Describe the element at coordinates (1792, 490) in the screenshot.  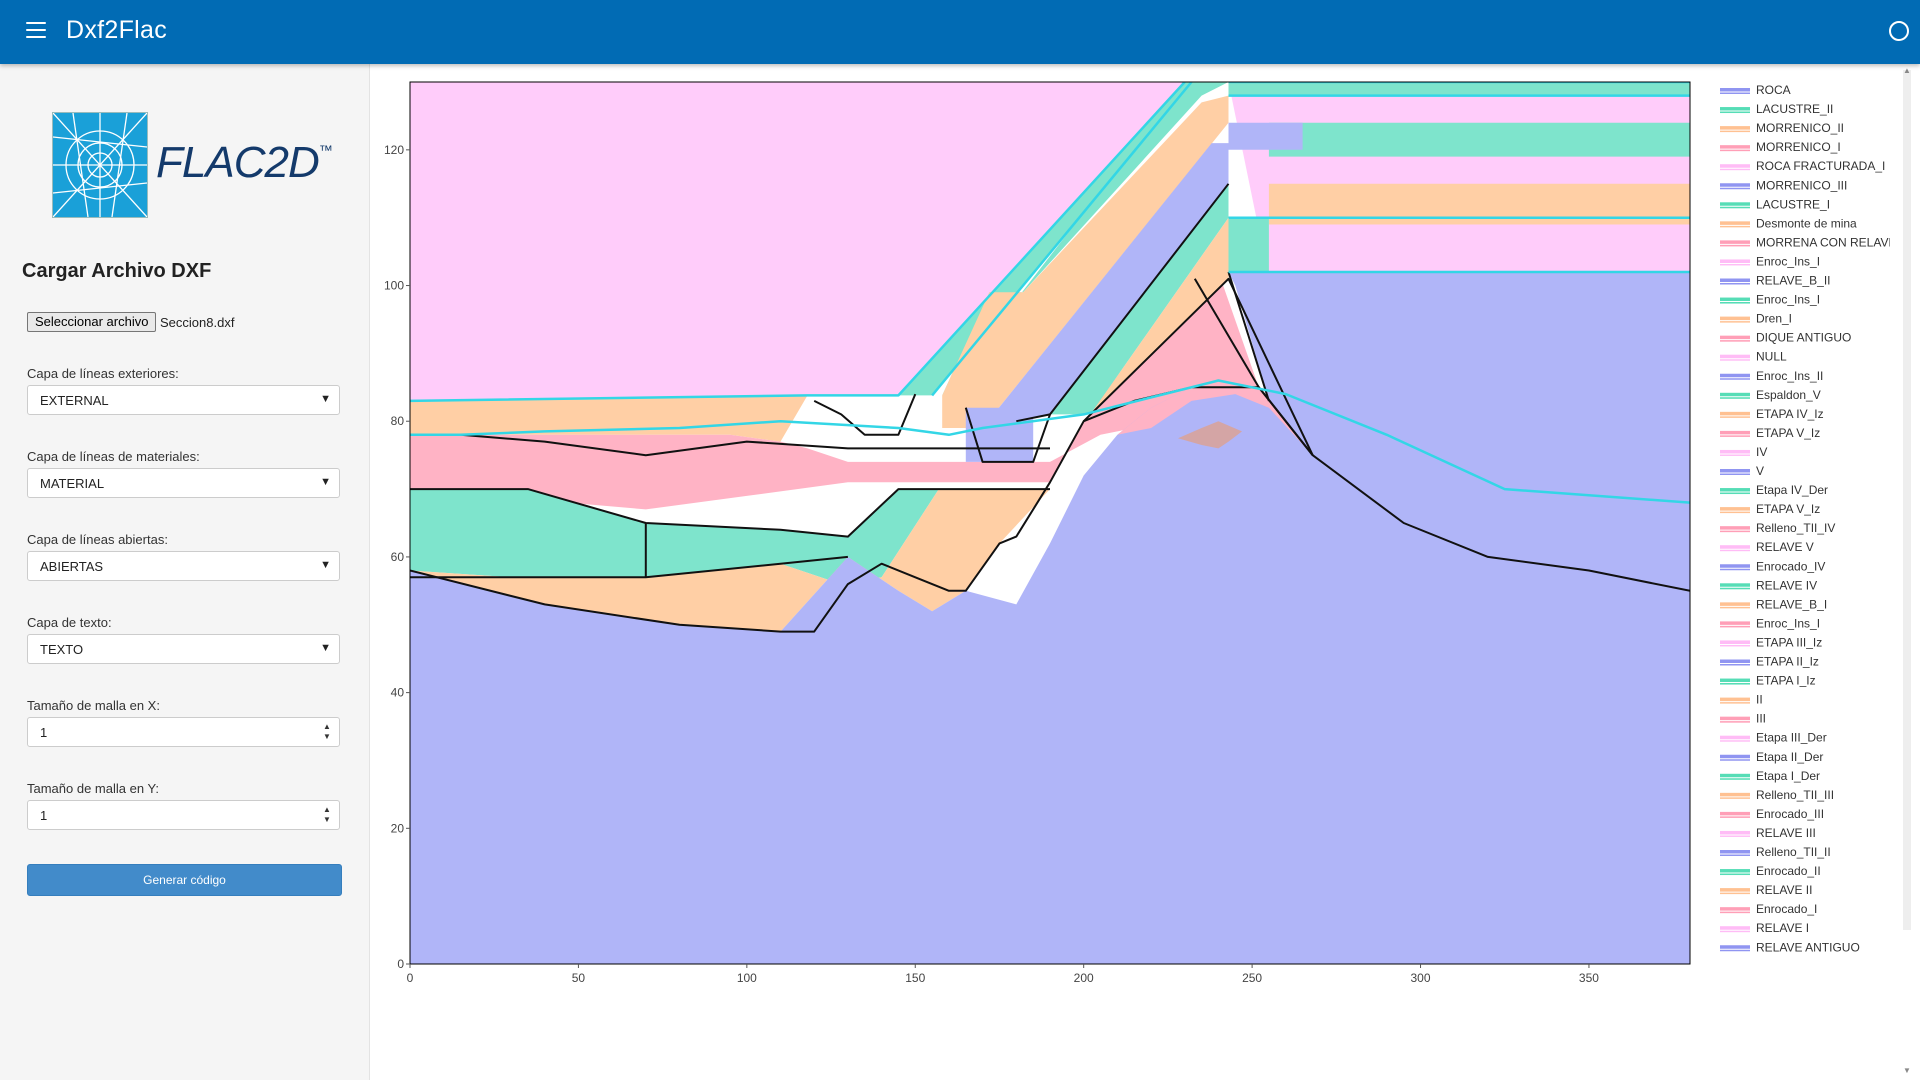
I see `legend-item-label: Etapa IV_Der` at that location.